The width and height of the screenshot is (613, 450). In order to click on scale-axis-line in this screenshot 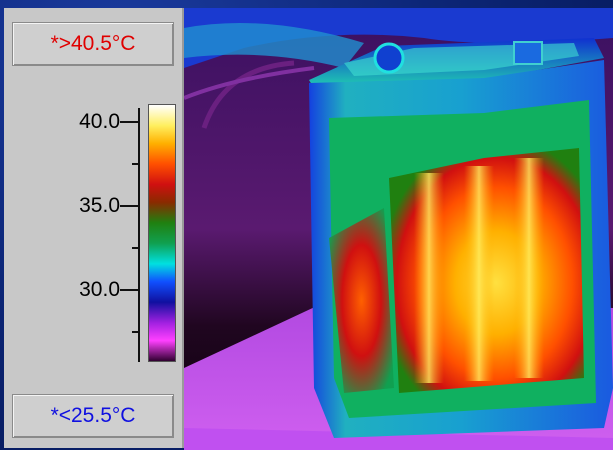, I will do `click(139, 235)`.